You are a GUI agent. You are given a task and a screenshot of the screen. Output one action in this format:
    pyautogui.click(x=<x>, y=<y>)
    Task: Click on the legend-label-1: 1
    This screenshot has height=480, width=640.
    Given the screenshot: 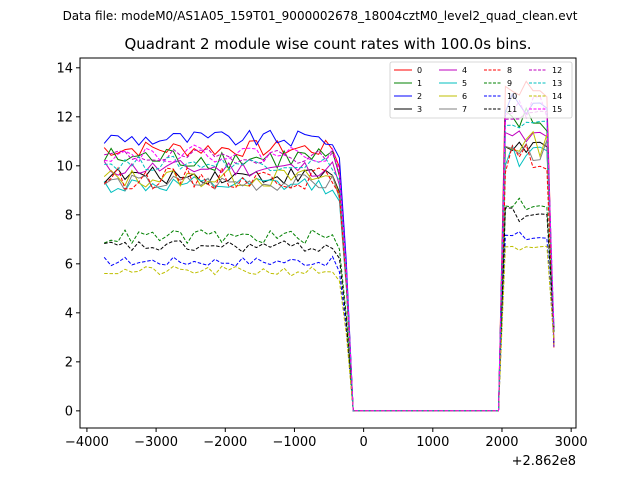 What is the action you would take?
    pyautogui.click(x=419, y=83)
    